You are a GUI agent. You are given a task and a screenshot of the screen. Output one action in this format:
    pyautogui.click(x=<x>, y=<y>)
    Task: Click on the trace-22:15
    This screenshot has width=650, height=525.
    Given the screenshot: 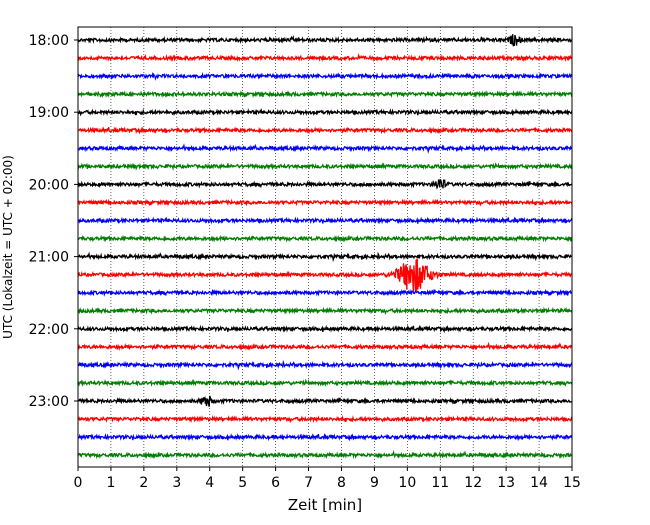 What is the action you would take?
    pyautogui.click(x=325, y=346)
    